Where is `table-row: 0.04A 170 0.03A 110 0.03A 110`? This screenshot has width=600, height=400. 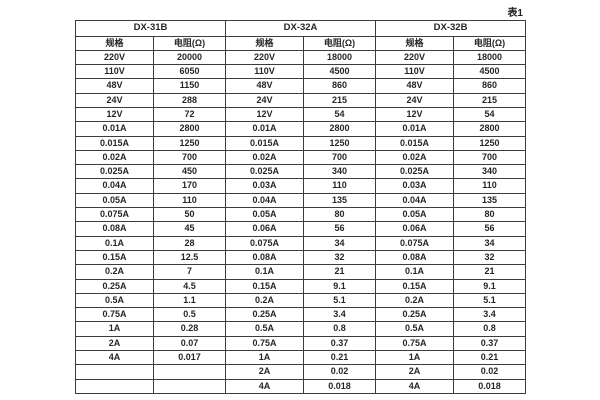 table-row: 0.04A 170 0.03A 110 0.03A 110 is located at coordinates (301, 186).